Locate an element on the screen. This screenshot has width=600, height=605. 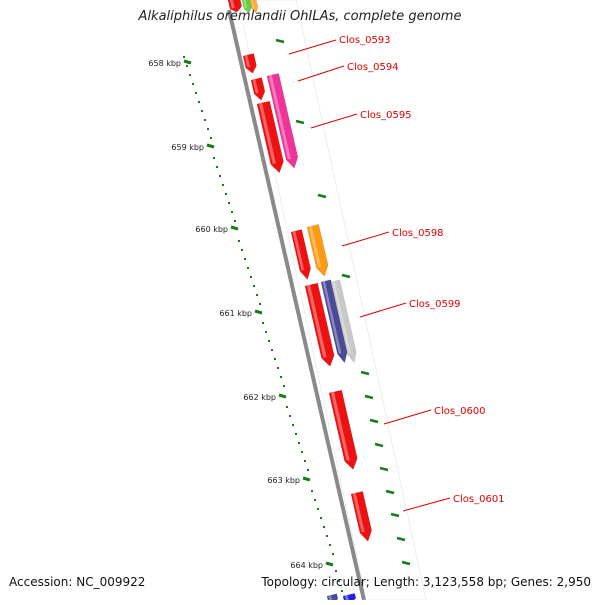
gene-clos-0599-gray is located at coordinates (343, 321).